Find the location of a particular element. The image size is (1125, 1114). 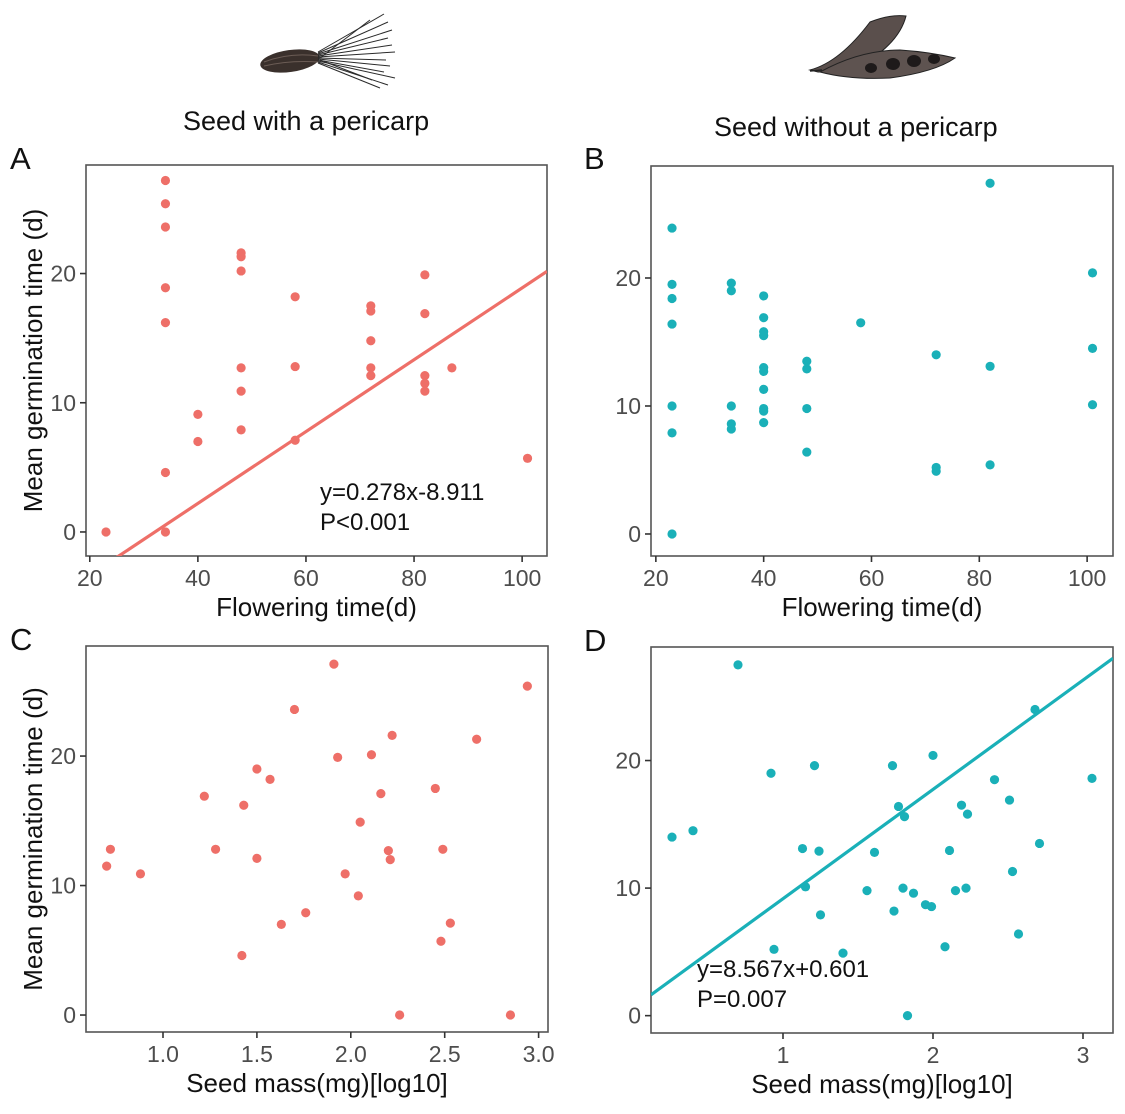

regression-equation: y=8.567x+0.601 is located at coordinates (783, 969).